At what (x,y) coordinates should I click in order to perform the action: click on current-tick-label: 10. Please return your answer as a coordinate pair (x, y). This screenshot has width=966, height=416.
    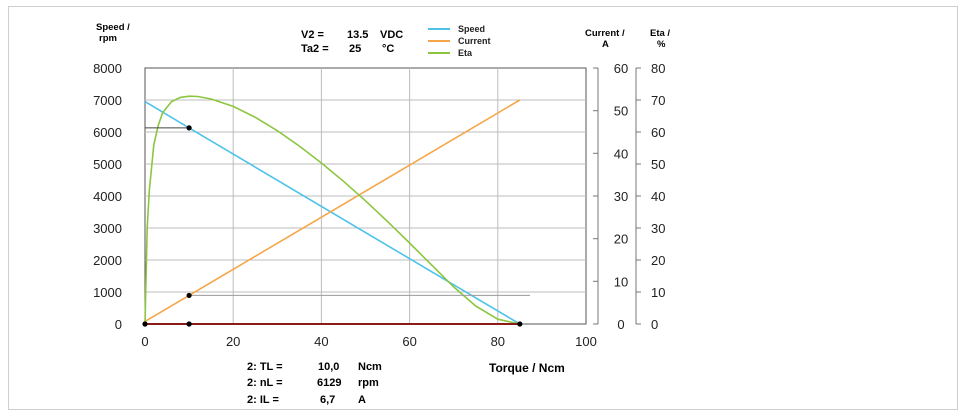
    Looking at the image, I should click on (621, 281).